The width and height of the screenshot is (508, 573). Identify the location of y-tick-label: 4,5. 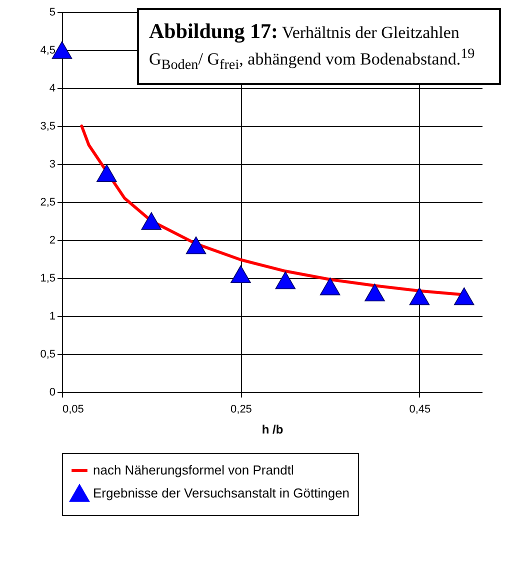
(48, 50).